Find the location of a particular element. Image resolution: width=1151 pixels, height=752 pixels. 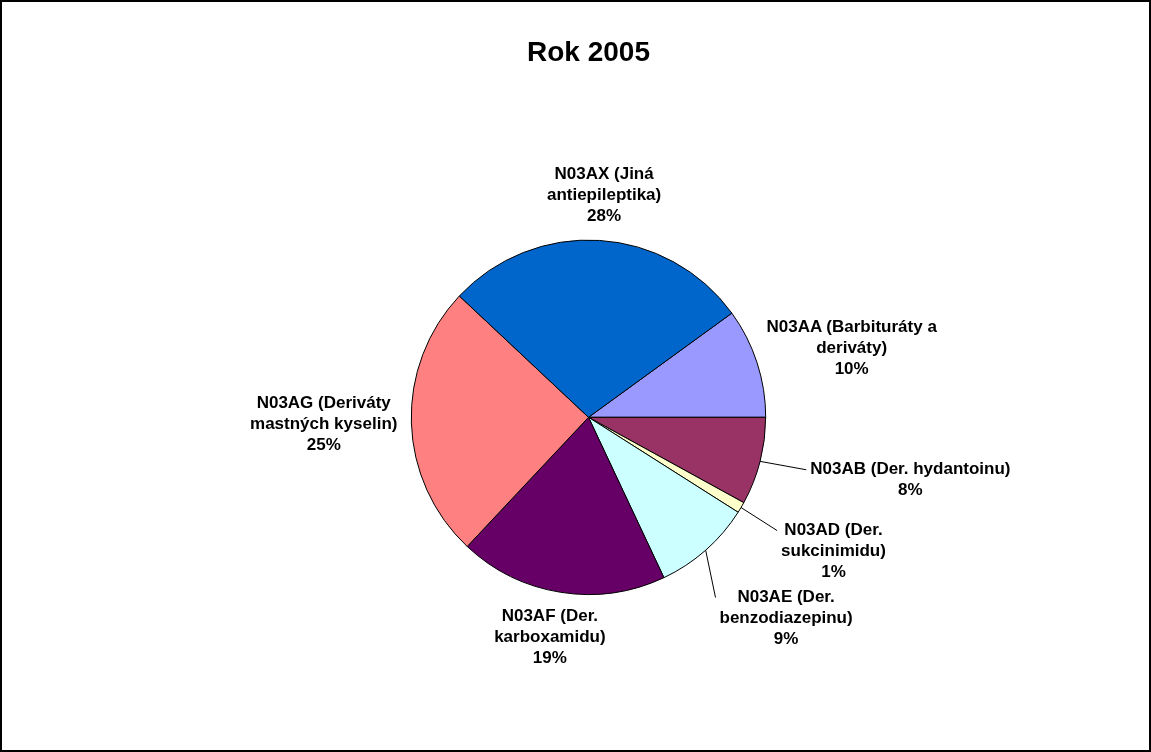

data-label: 8% is located at coordinates (910, 490).